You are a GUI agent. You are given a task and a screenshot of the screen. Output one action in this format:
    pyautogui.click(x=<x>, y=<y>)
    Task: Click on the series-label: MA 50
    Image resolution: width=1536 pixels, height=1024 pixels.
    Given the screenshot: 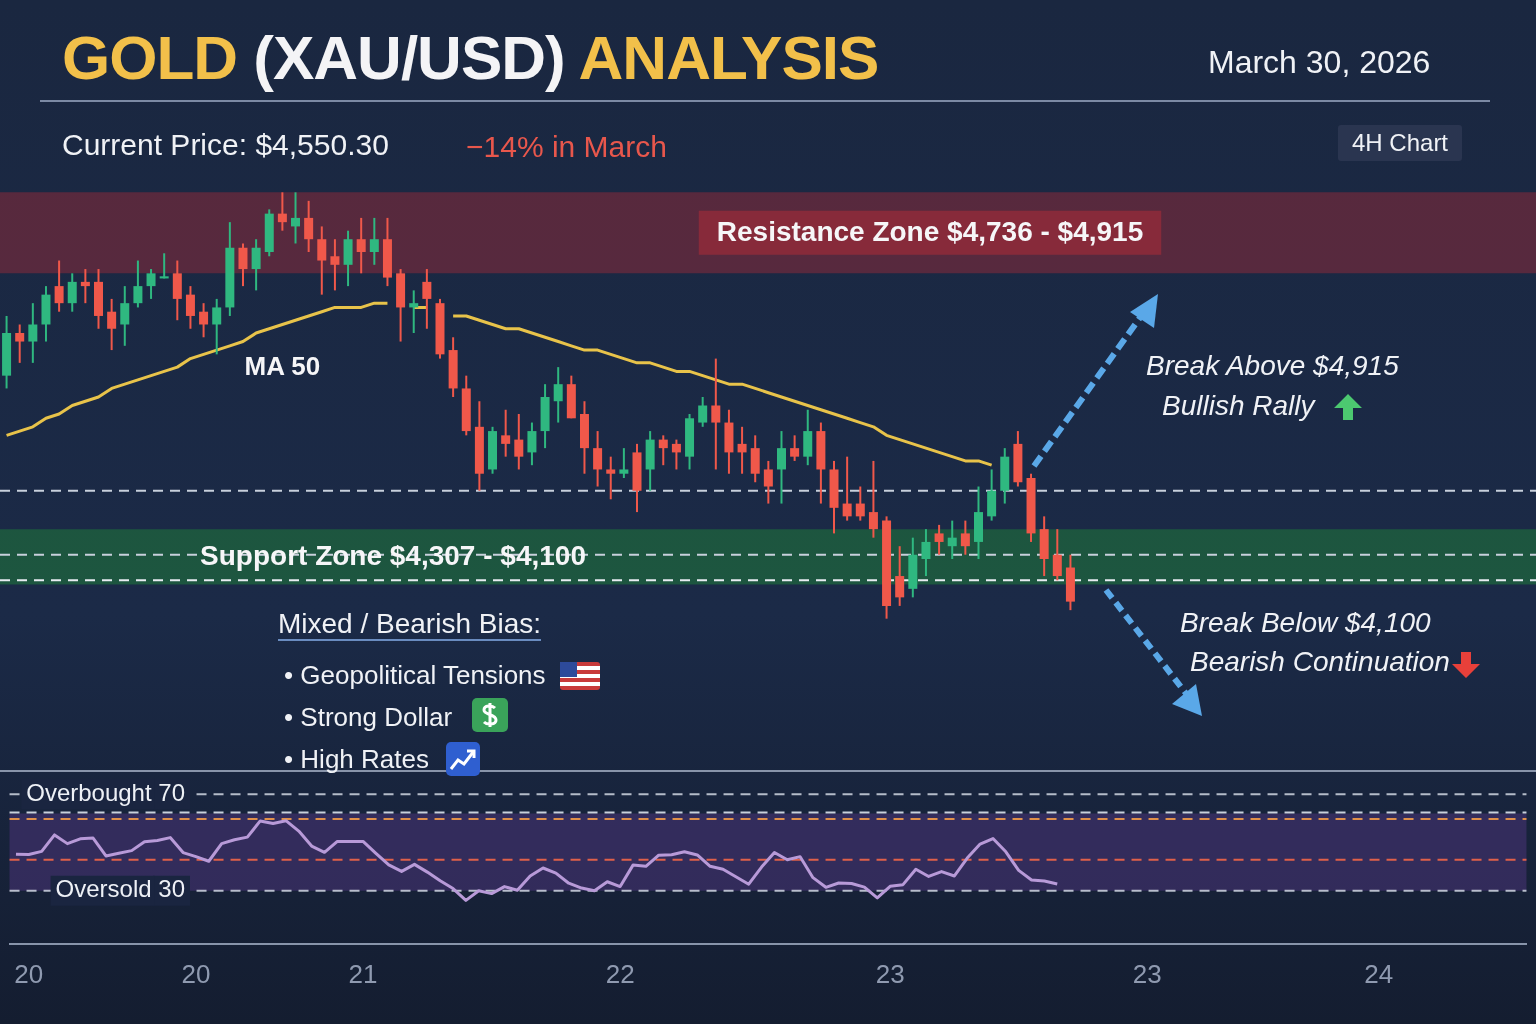 What is the action you would take?
    pyautogui.click(x=282, y=365)
    